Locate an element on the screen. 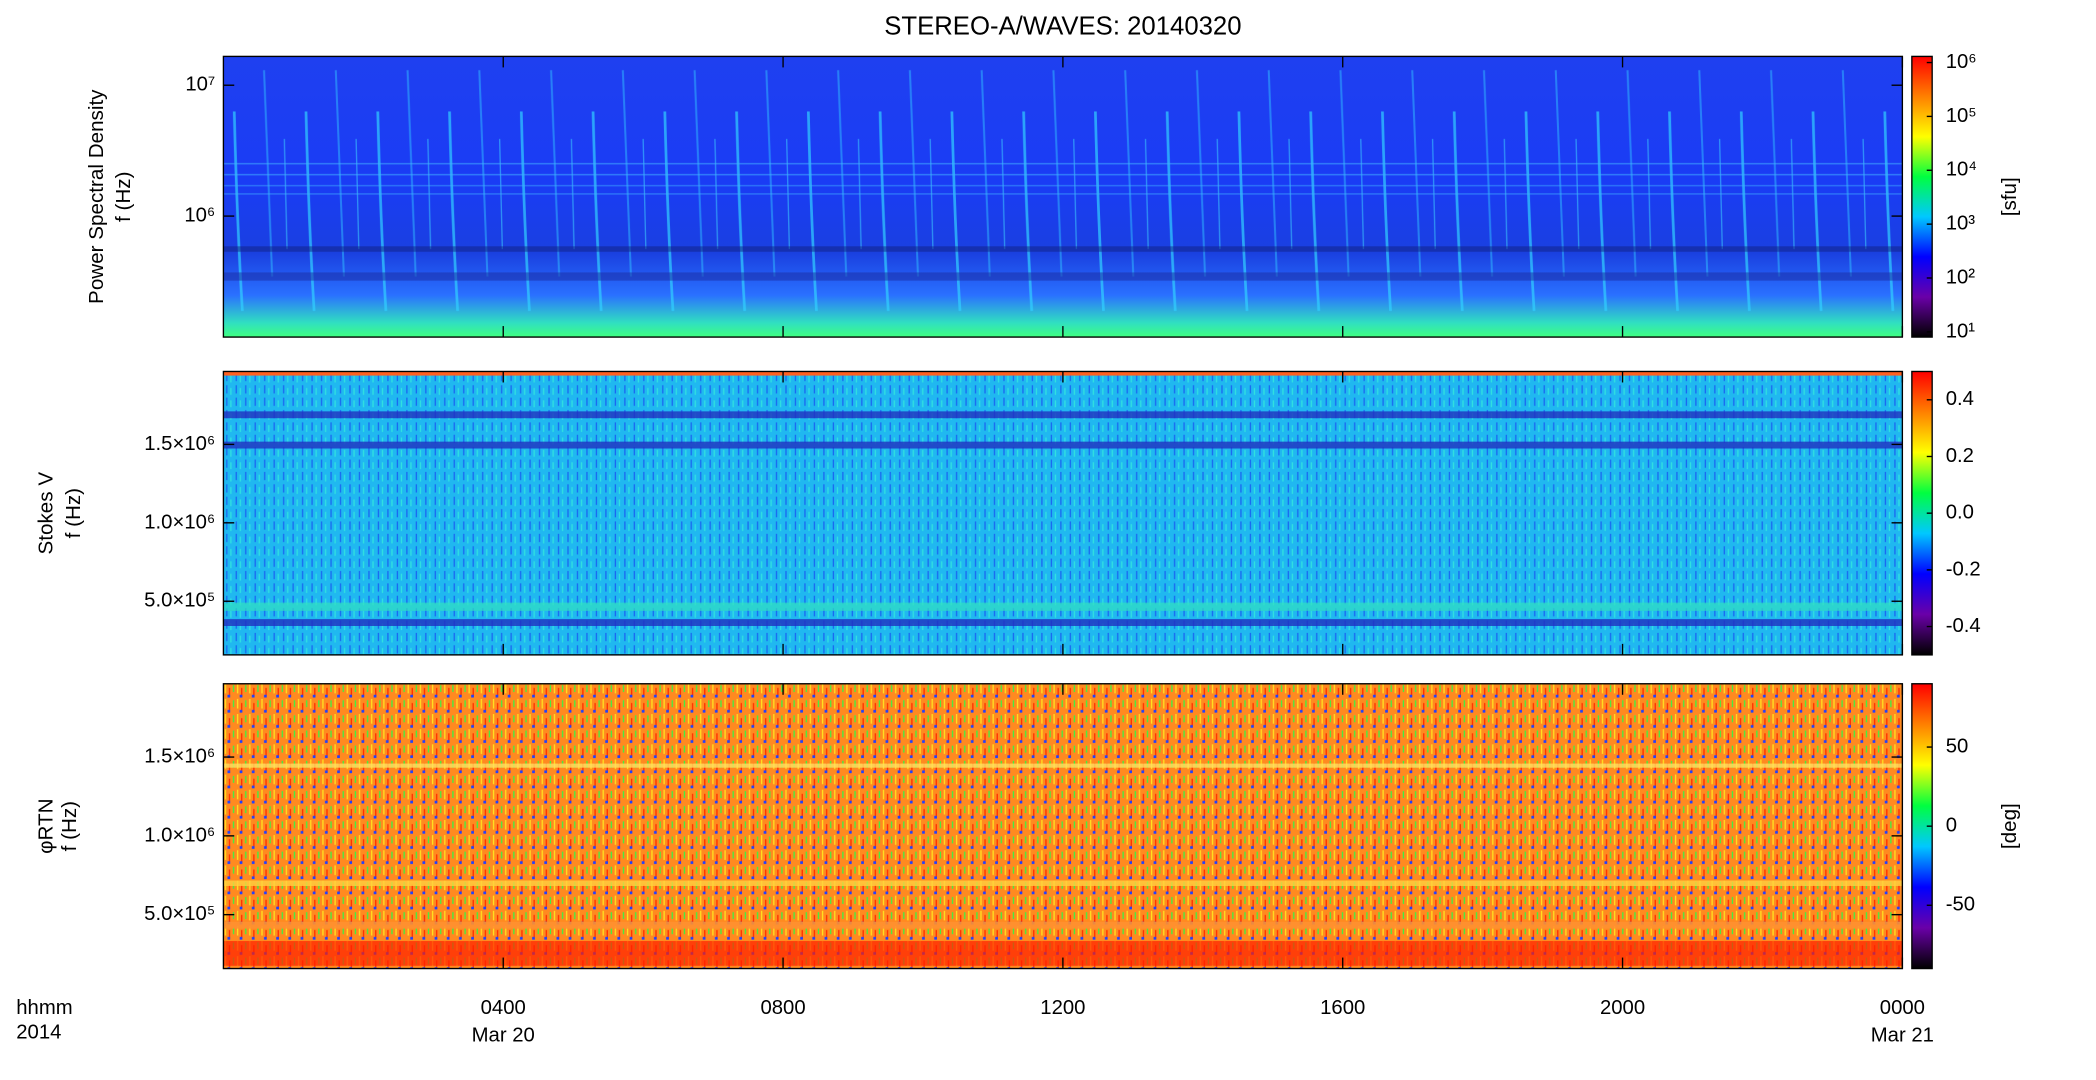  x-date-label: Mar 20 is located at coordinates (503, 1034).